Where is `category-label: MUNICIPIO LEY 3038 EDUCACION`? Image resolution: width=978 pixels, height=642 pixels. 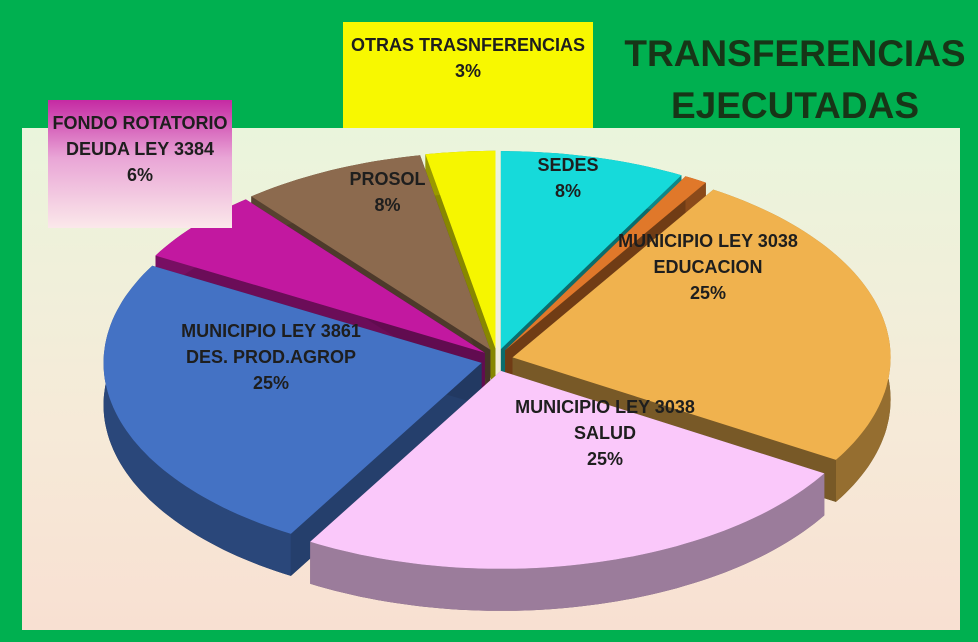
category-label: MUNICIPIO LEY 3038 EDUCACION is located at coordinates (708, 254).